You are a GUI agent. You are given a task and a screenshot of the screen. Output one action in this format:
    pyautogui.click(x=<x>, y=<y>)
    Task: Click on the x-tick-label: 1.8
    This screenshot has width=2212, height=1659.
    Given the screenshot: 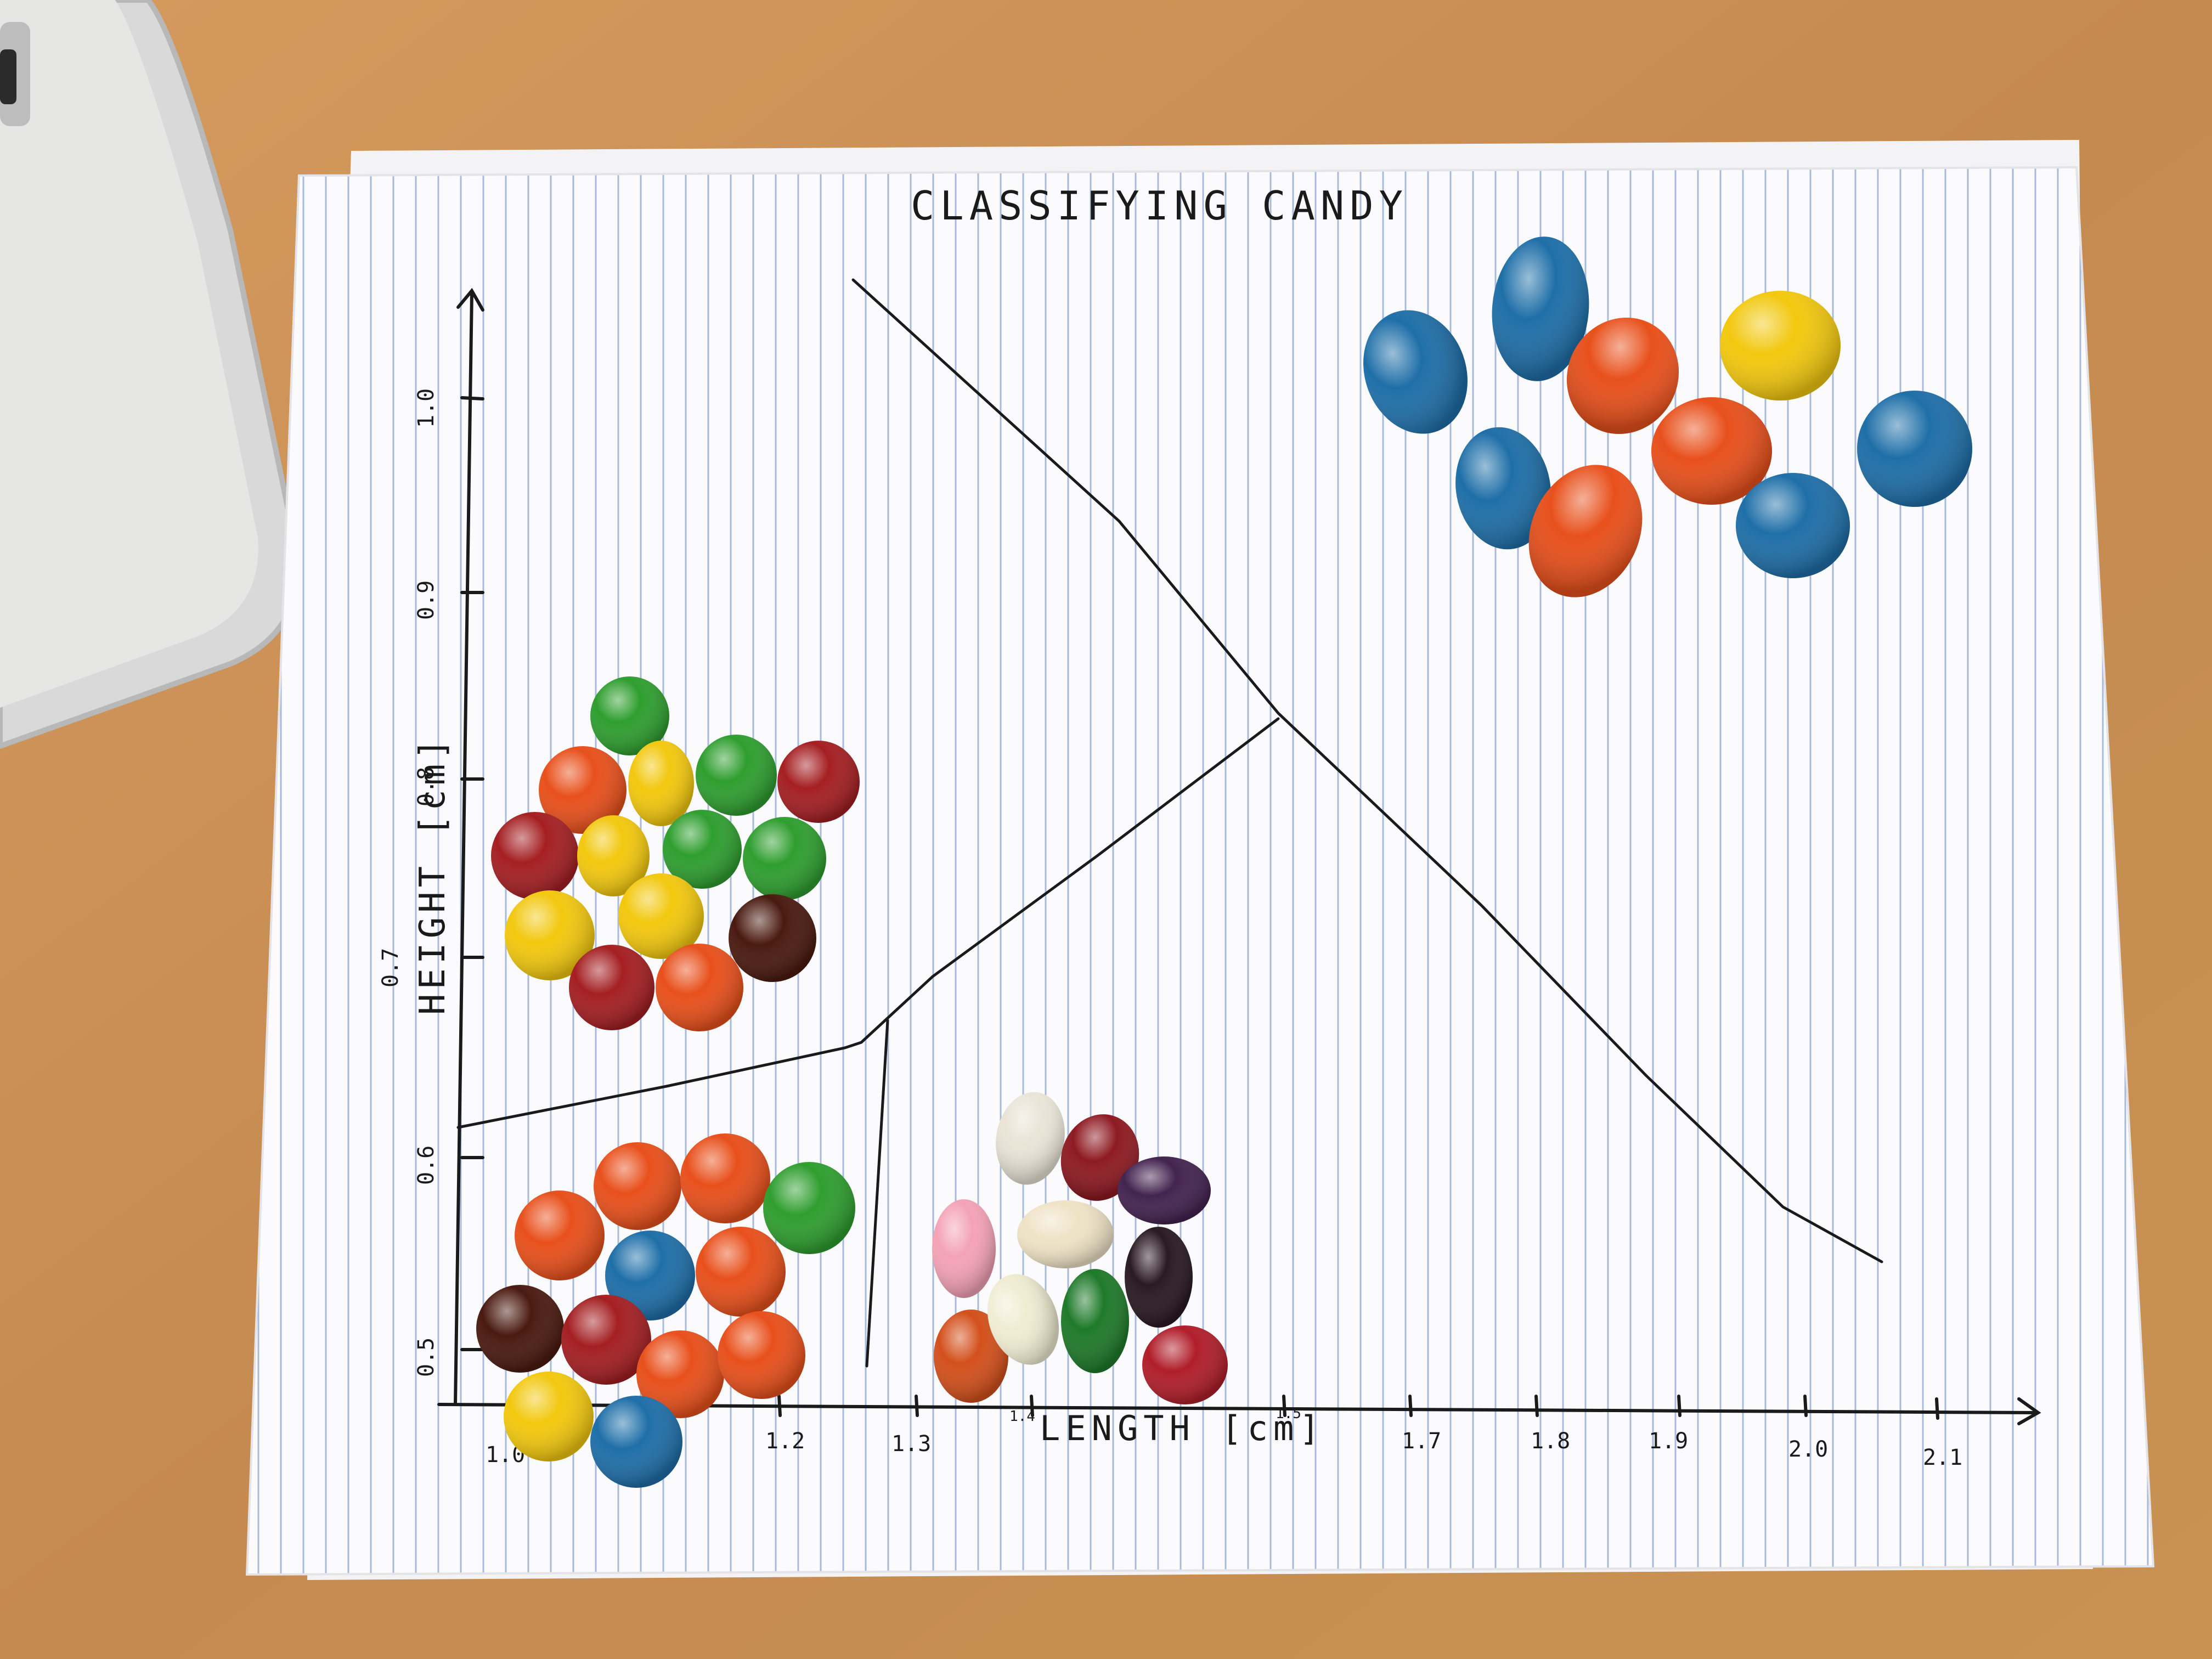 What is the action you would take?
    pyautogui.click(x=1551, y=1441)
    